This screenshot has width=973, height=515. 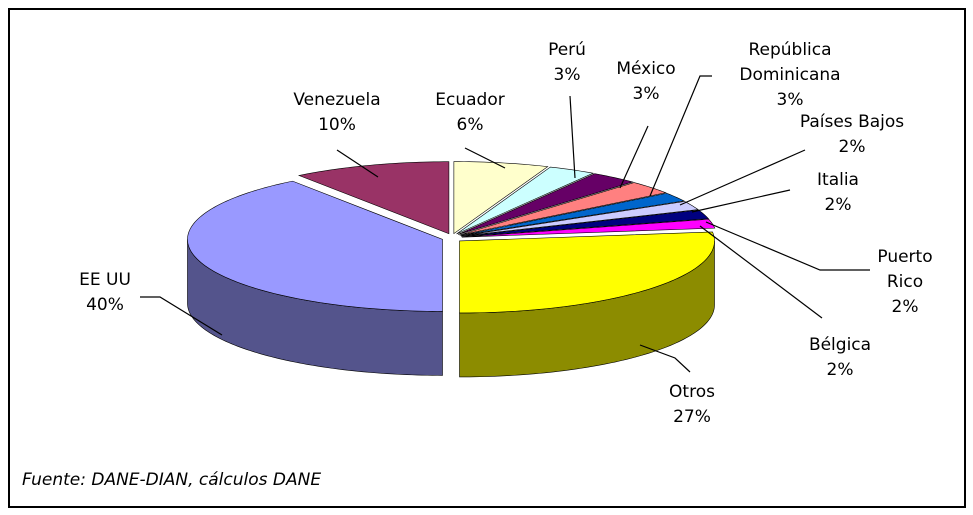 What do you see at coordinates (567, 50) in the screenshot?
I see `category-label: Perú` at bounding box center [567, 50].